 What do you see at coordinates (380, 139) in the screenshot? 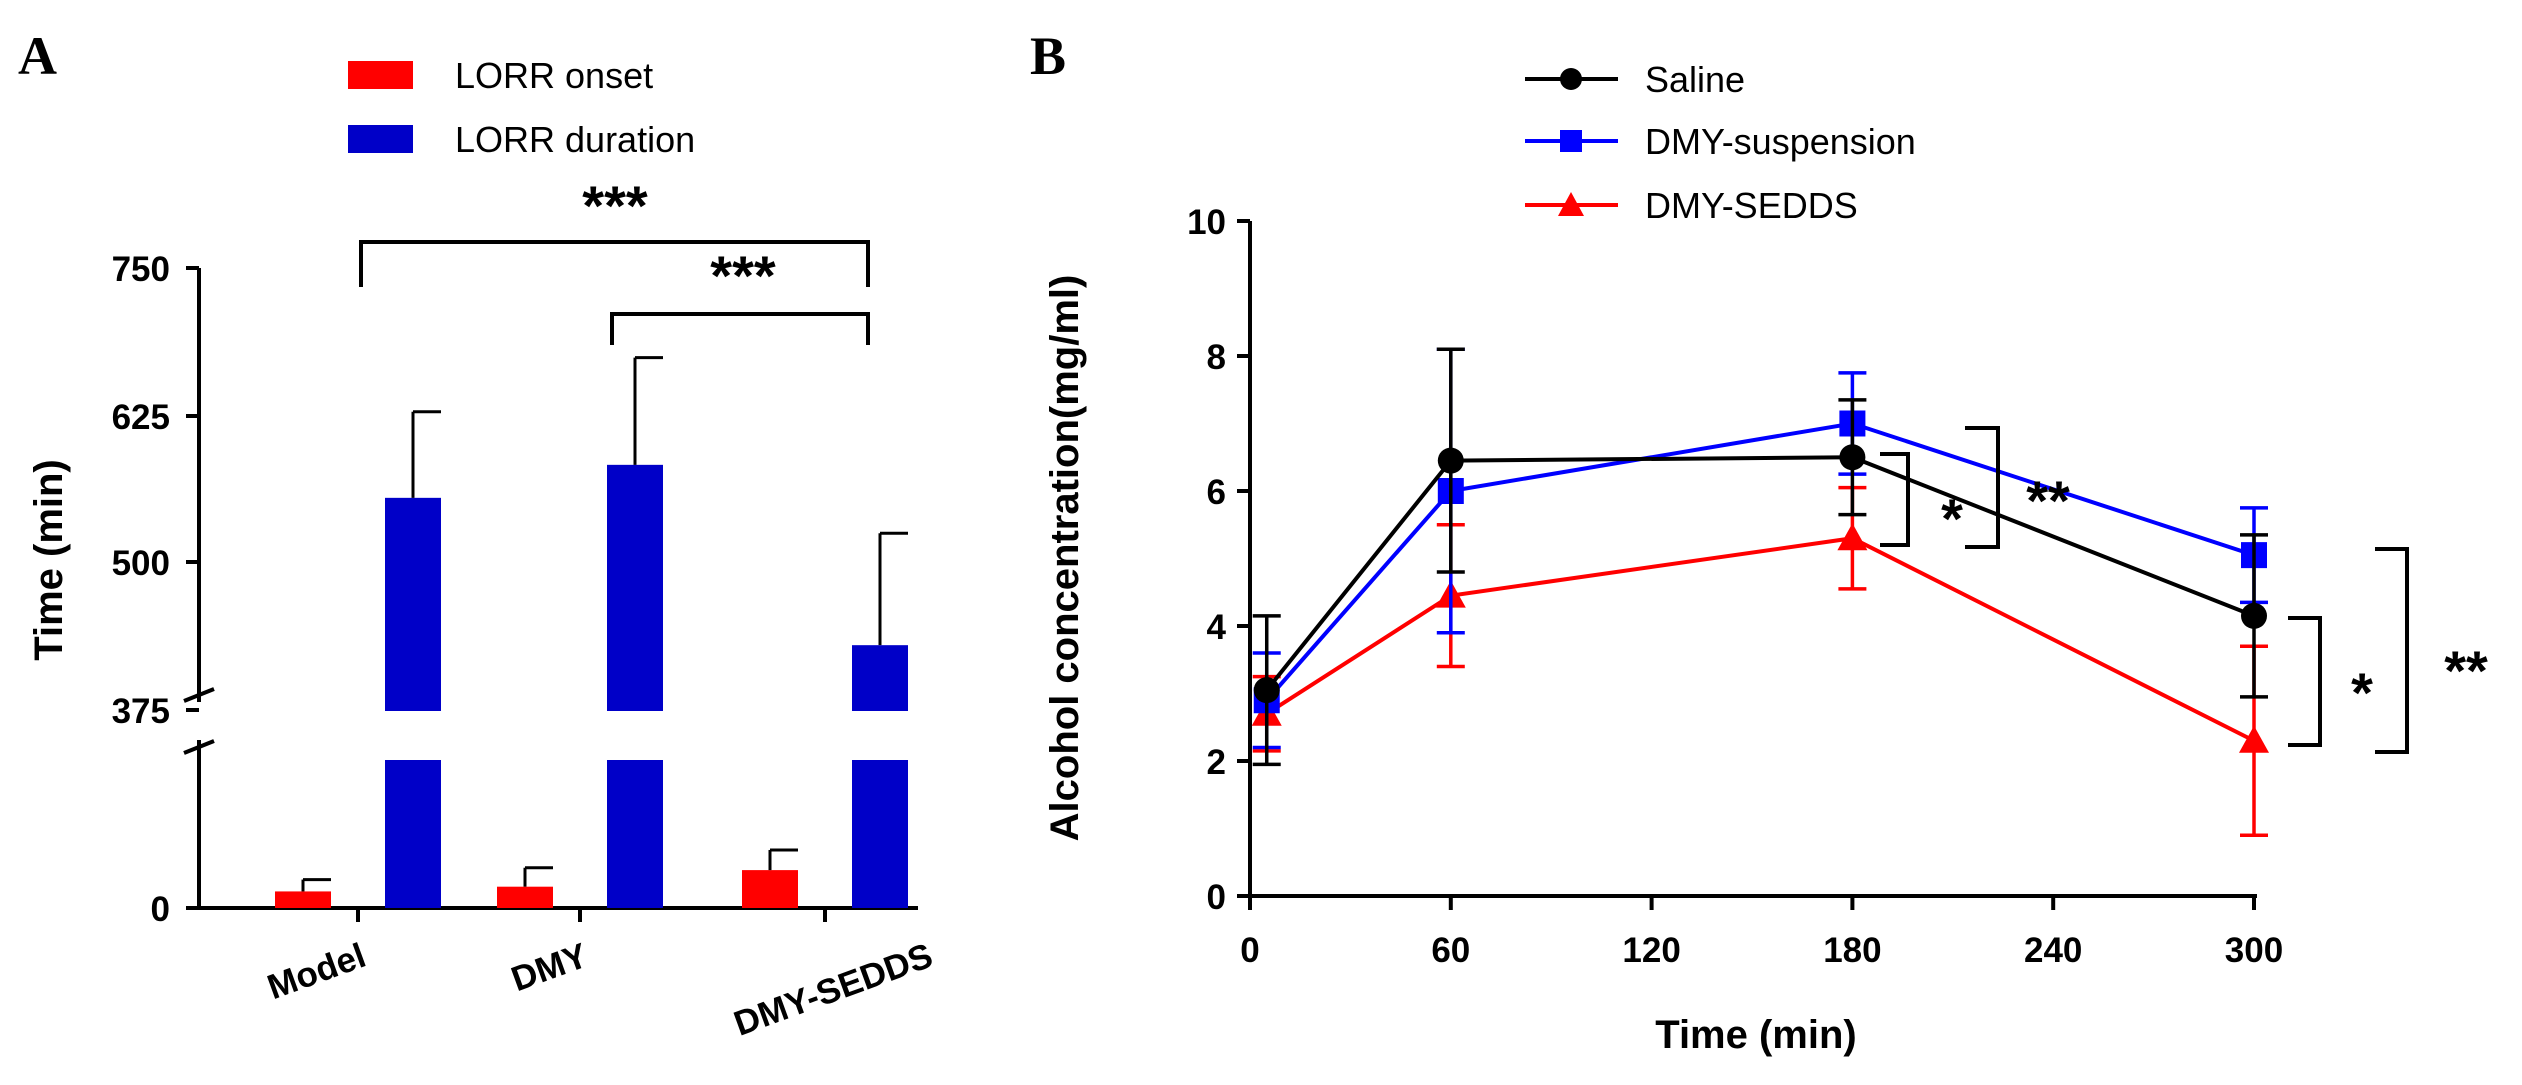
I see `legend-swatch-duration` at bounding box center [380, 139].